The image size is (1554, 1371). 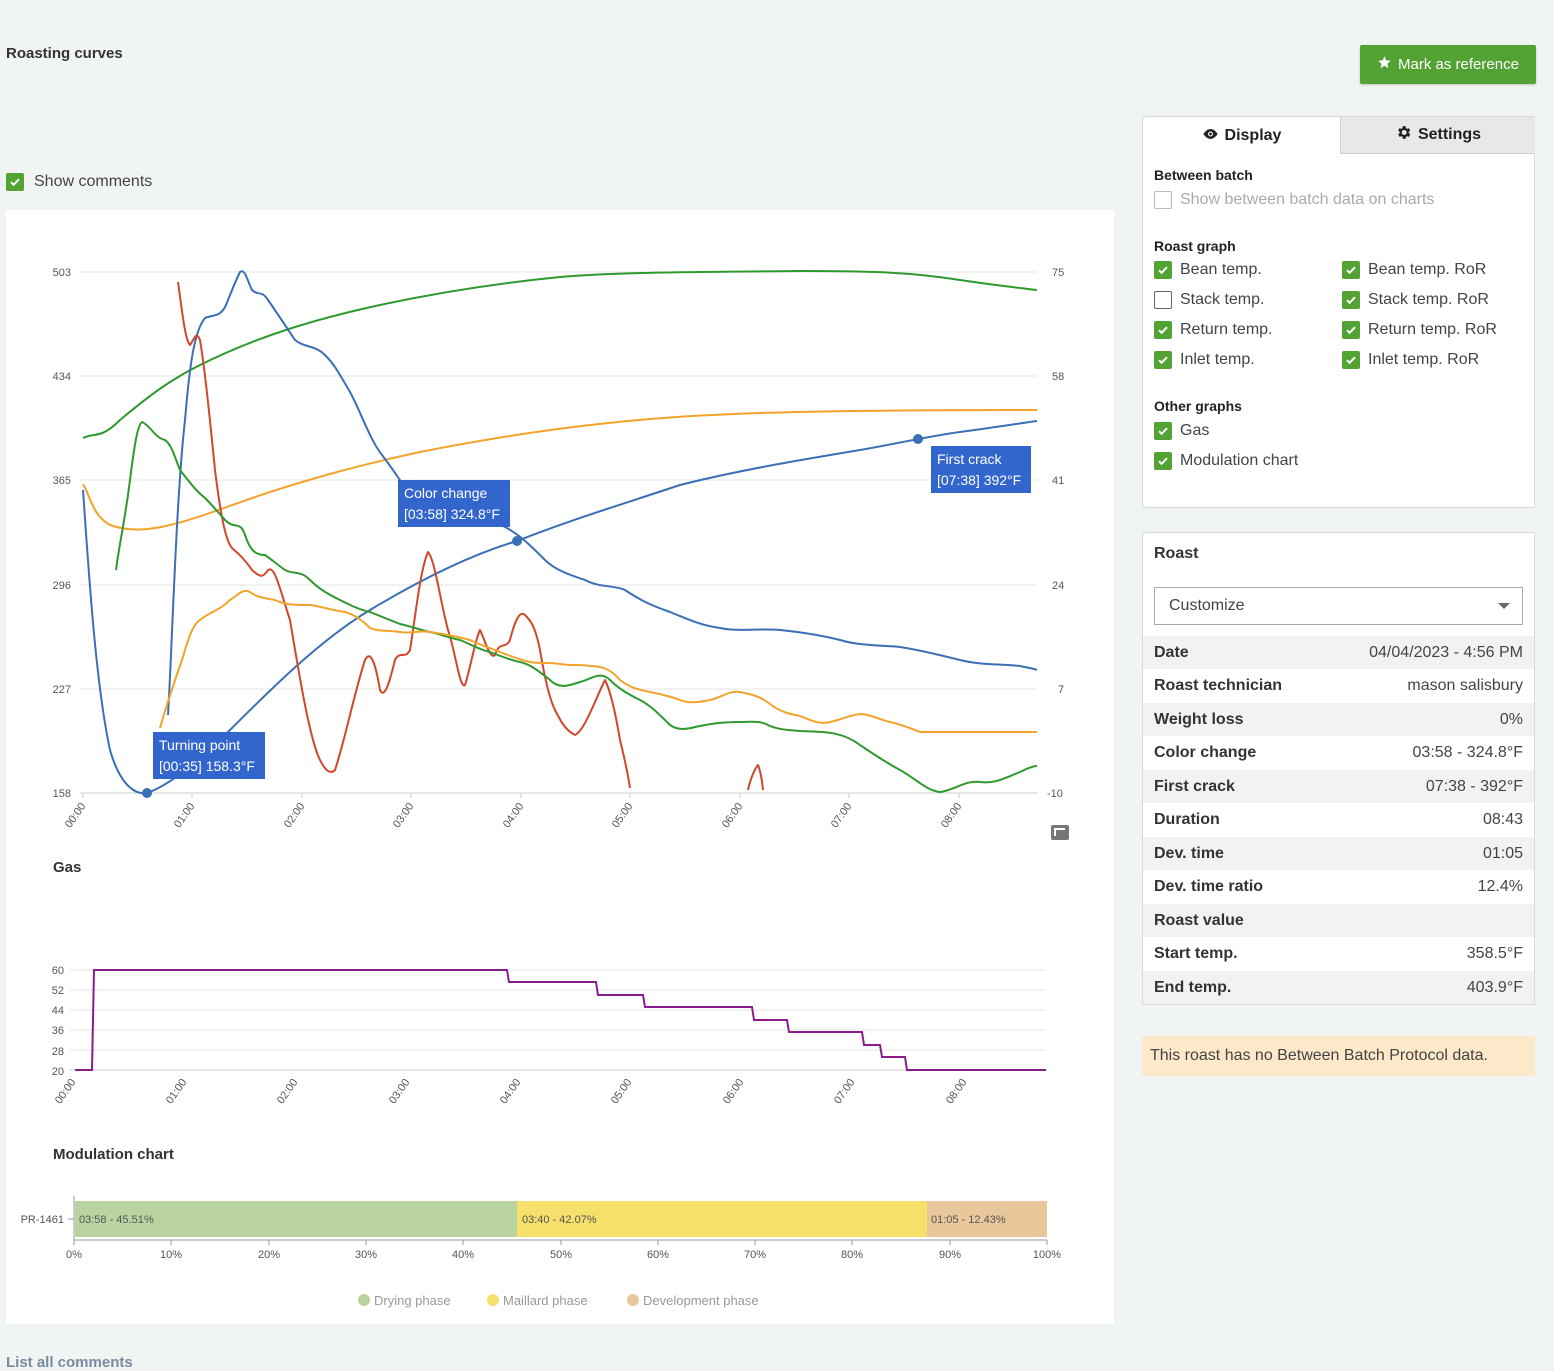 What do you see at coordinates (1338, 652) in the screenshot?
I see `roast-row: Date 04/04/2023 - 4:56 PM` at bounding box center [1338, 652].